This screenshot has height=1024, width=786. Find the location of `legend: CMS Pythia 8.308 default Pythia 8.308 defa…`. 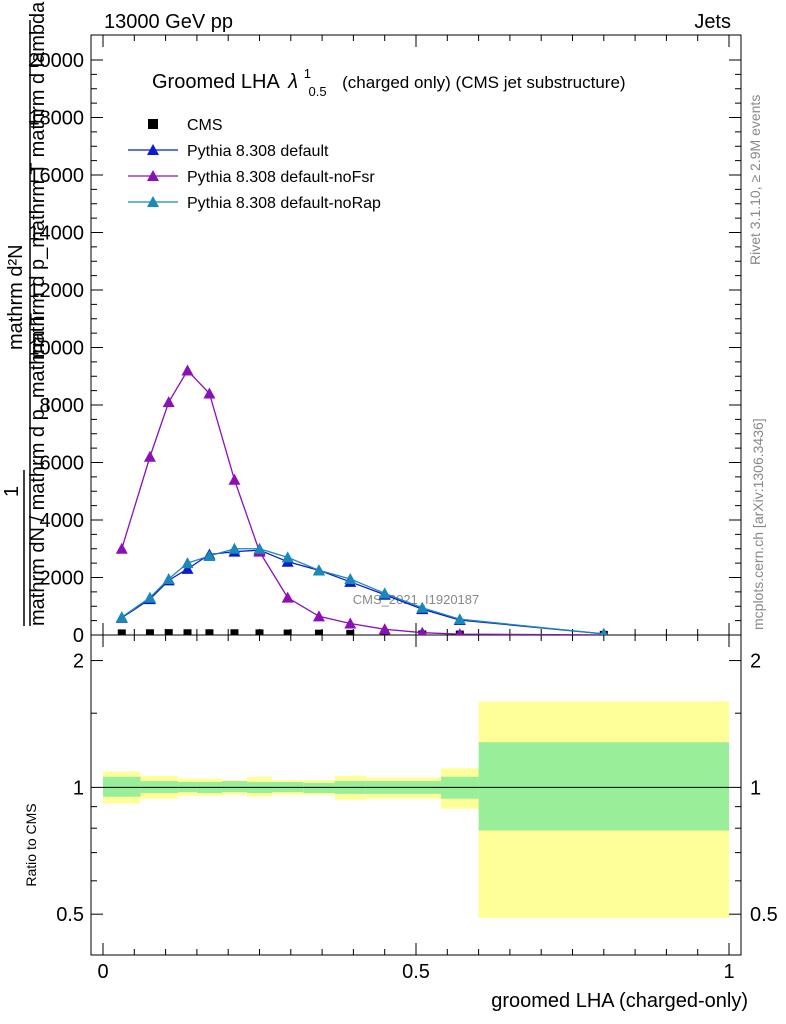

legend: CMS Pythia 8.308 default Pythia 8.308 defa… is located at coordinates (254, 164).